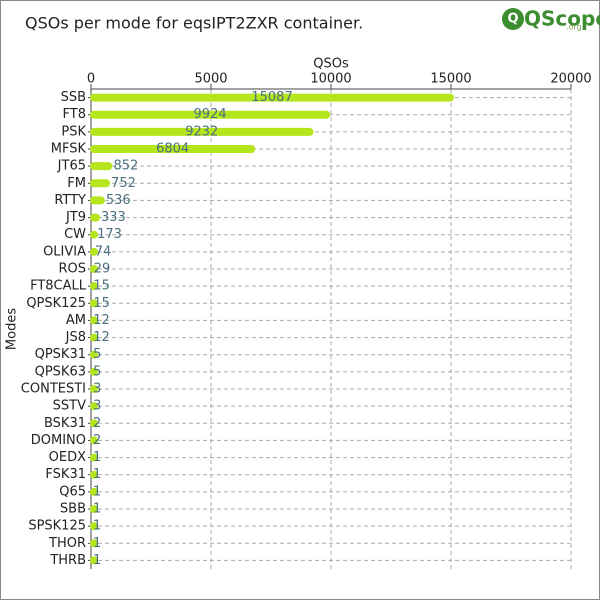 Image resolution: width=600 pixels, height=600 pixels. Describe the element at coordinates (330, 79) in the screenshot. I see `x-tick-label: 10000` at that location.